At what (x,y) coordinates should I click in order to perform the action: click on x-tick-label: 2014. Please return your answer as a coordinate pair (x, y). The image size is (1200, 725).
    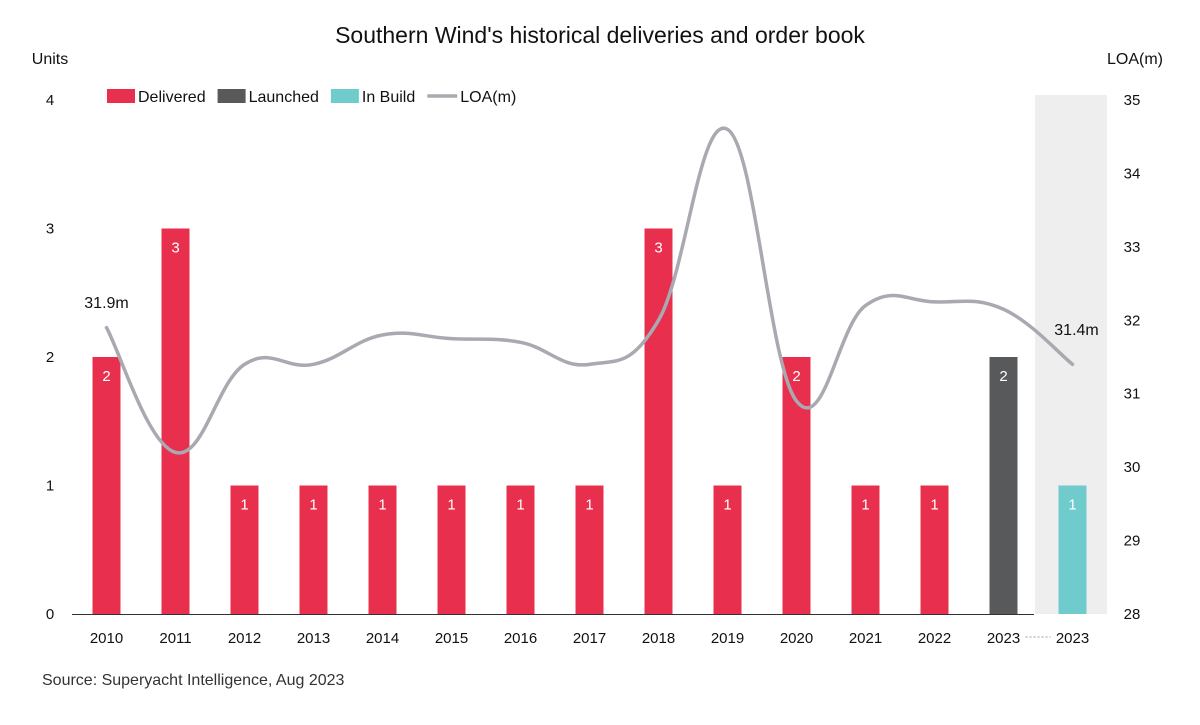
    Looking at the image, I should click on (382, 638).